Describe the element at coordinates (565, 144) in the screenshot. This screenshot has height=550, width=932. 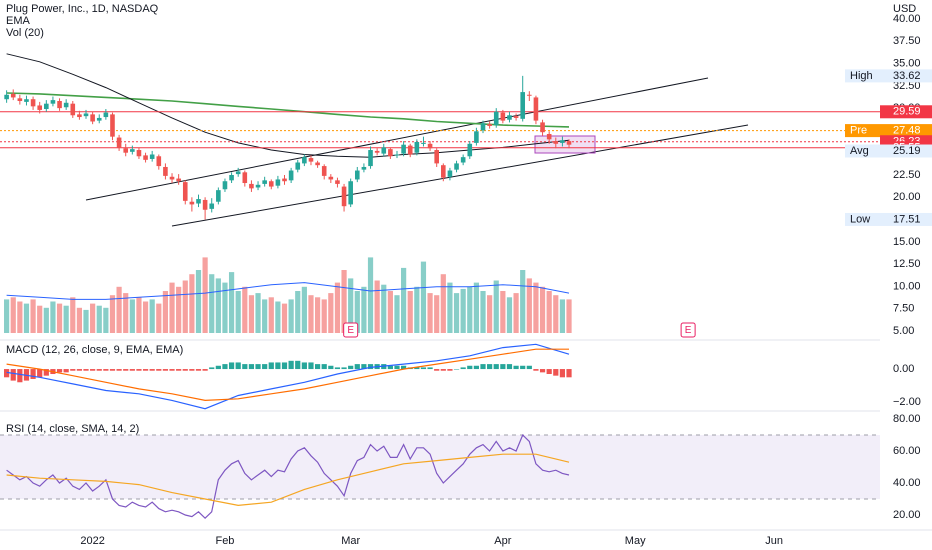
I see `range-box` at that location.